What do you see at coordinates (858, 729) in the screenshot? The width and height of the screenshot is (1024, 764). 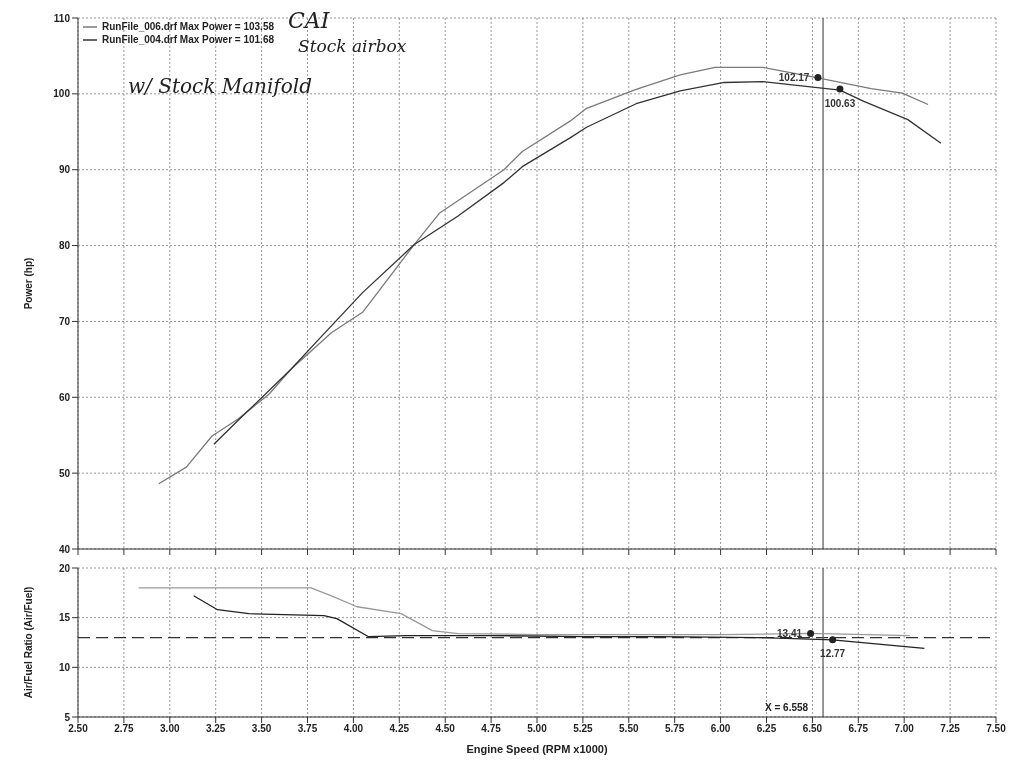 I see `x-tick-label: 6.75` at bounding box center [858, 729].